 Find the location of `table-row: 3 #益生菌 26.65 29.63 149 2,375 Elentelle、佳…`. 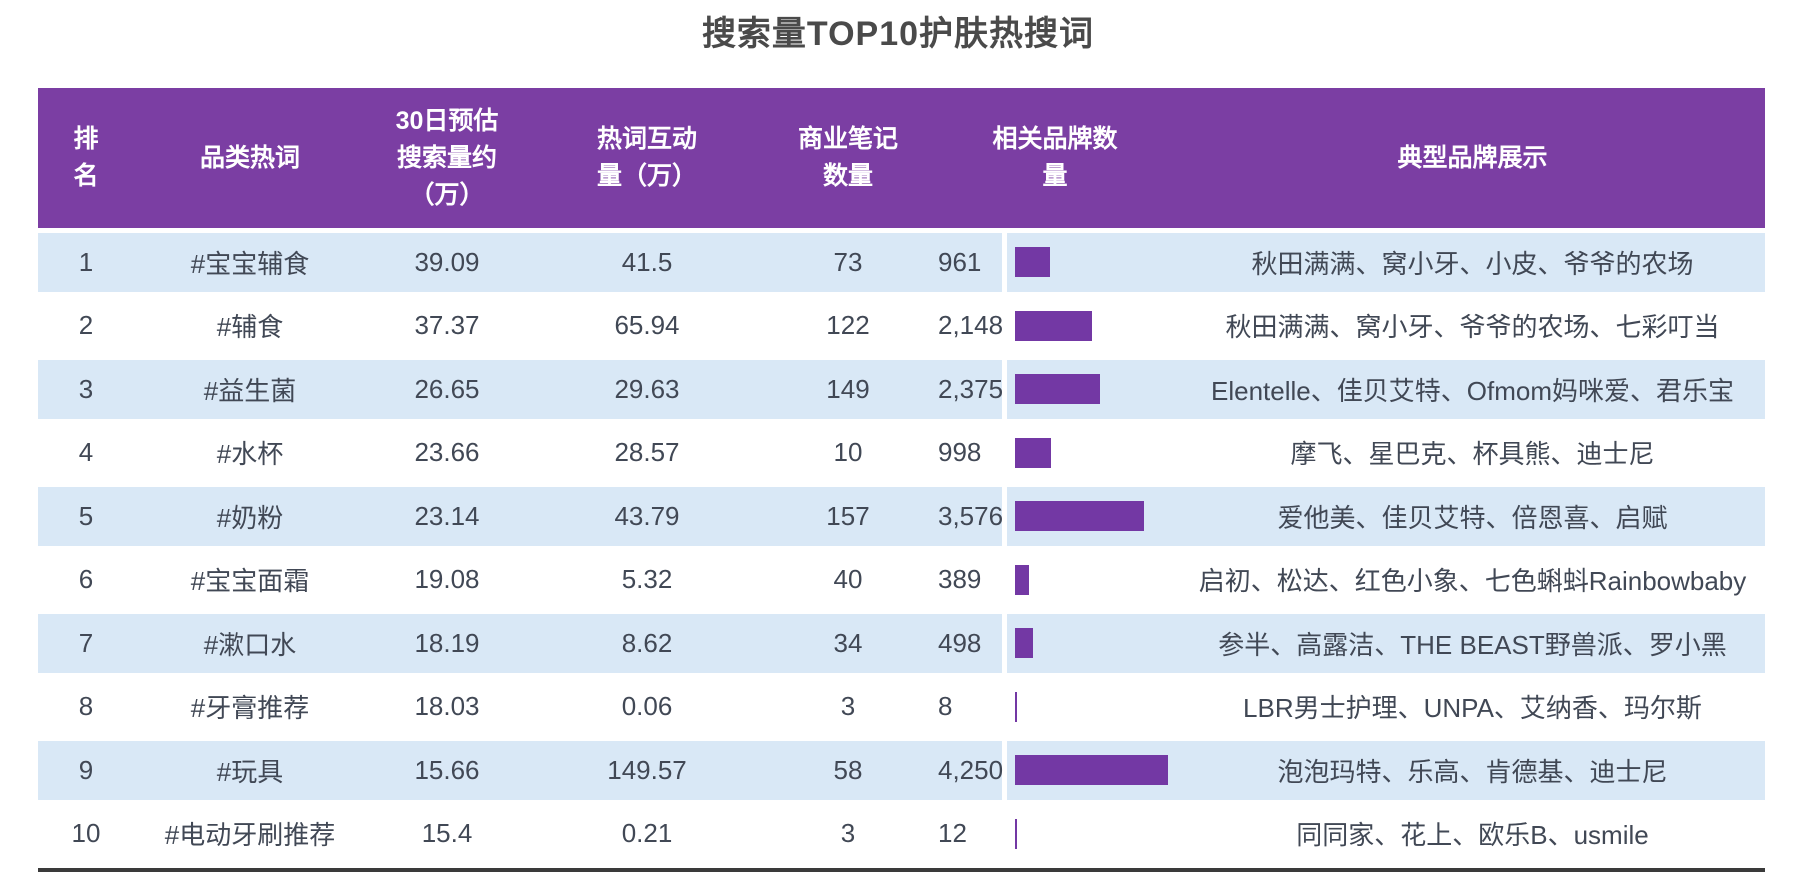

table-row: 3 #益生菌 26.65 29.63 149 2,375 Elentelle、佳… is located at coordinates (901, 389).